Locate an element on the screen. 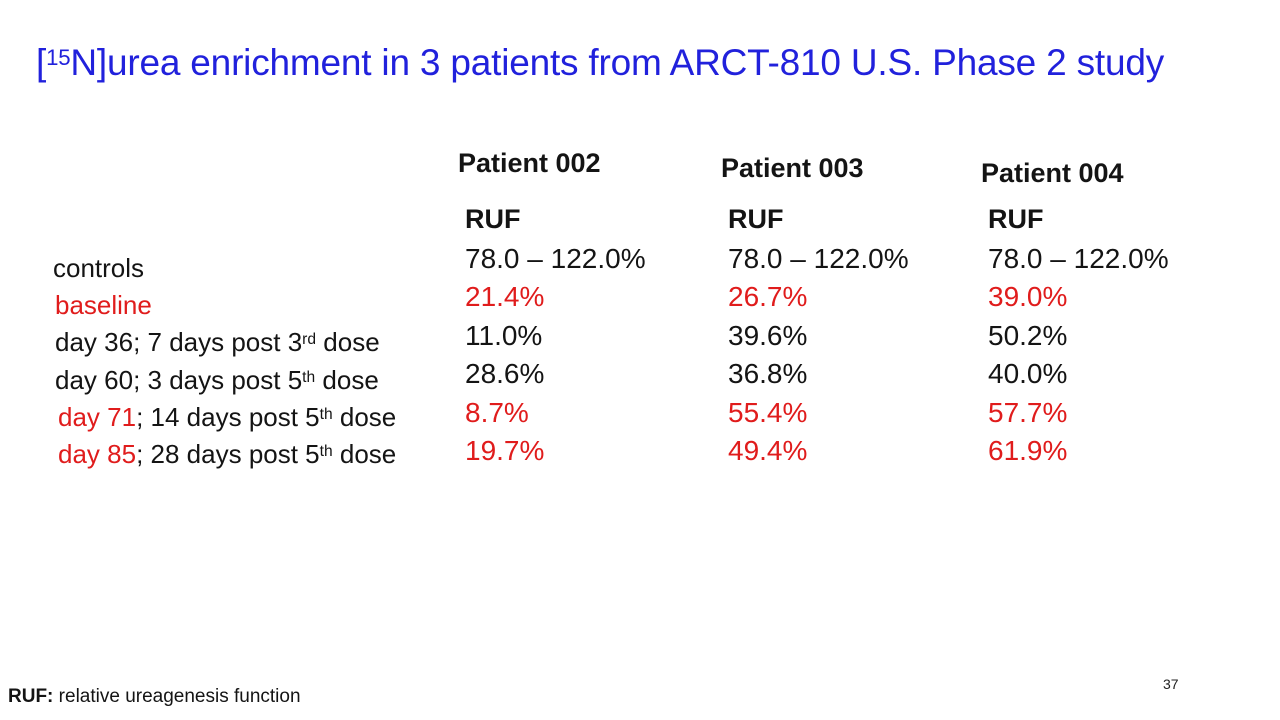  row-label-day36: day 36; 7 days post 3rd dose is located at coordinates (217, 342).